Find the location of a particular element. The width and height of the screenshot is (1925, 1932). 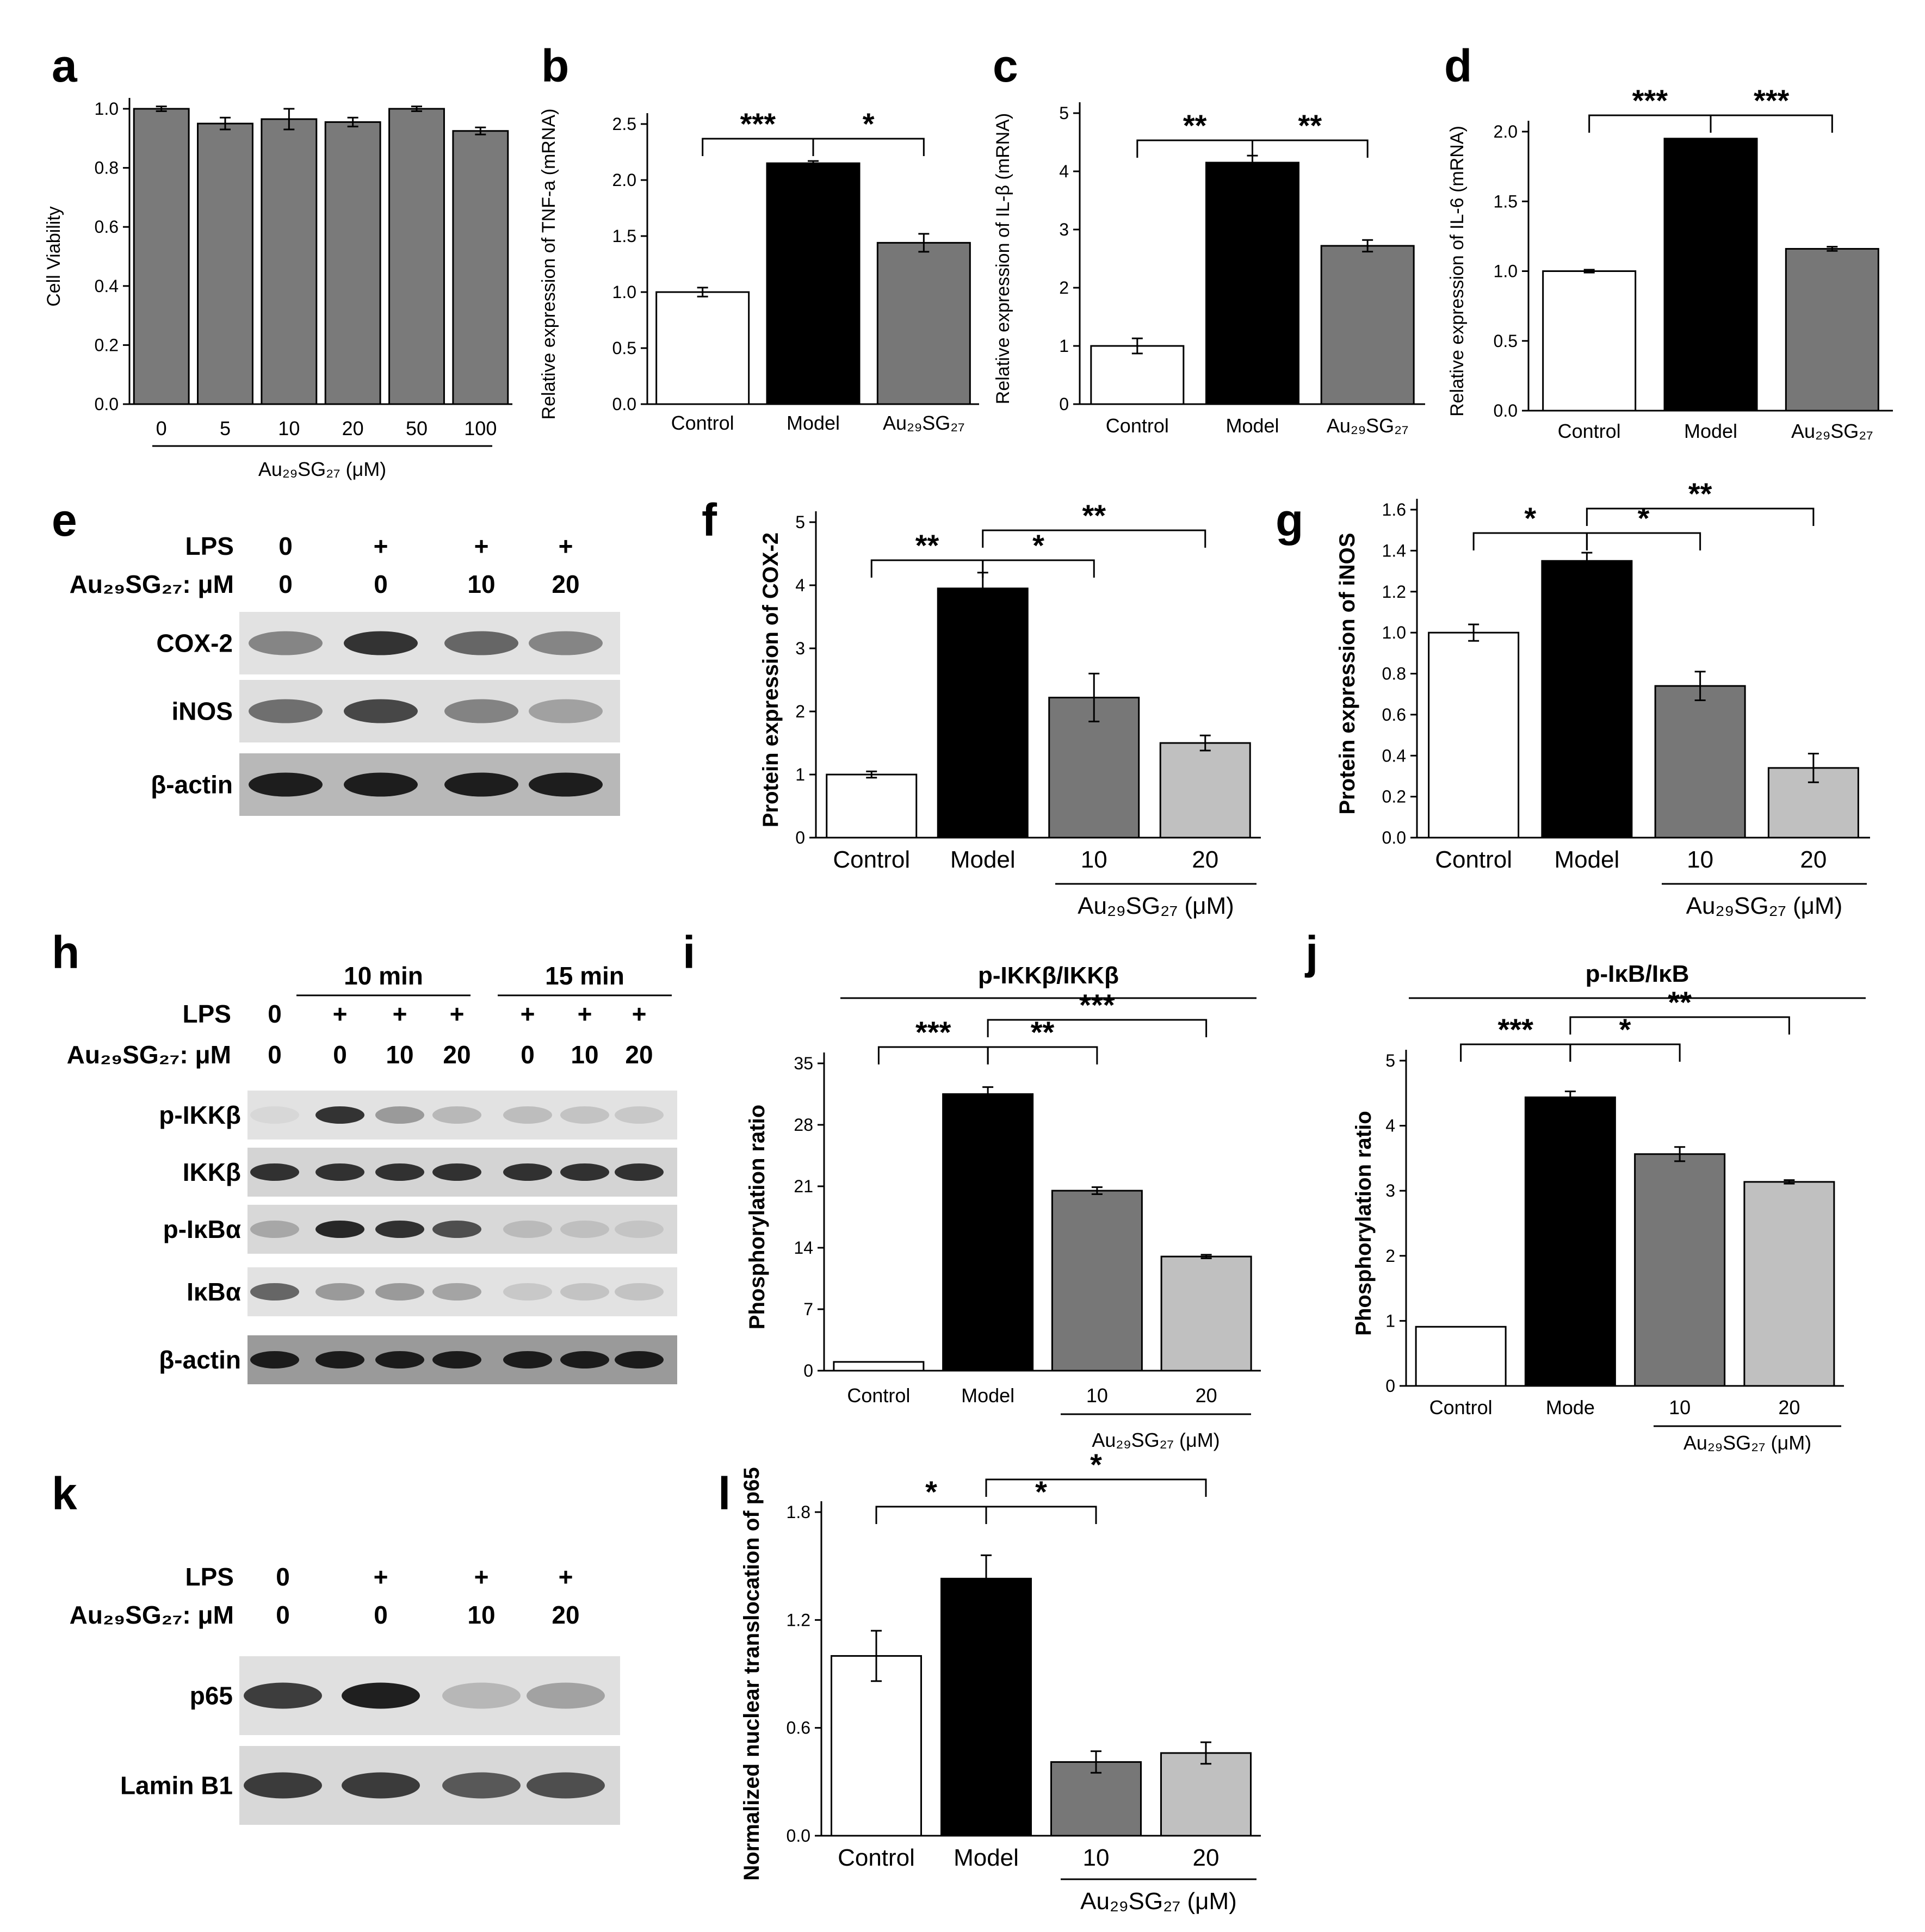

y-tick-label: 0.2 is located at coordinates (1394, 797).